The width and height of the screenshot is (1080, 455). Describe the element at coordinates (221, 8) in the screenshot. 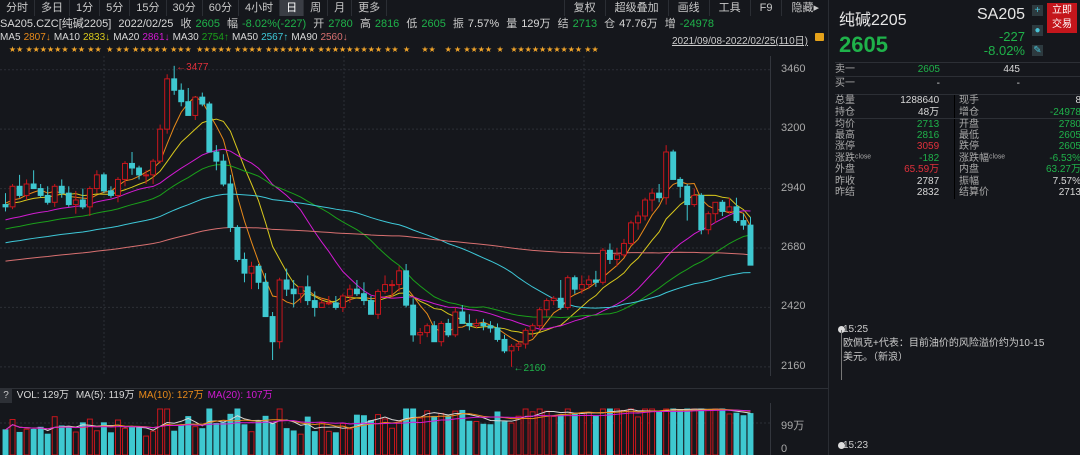

I see `tab-6: 60分` at that location.